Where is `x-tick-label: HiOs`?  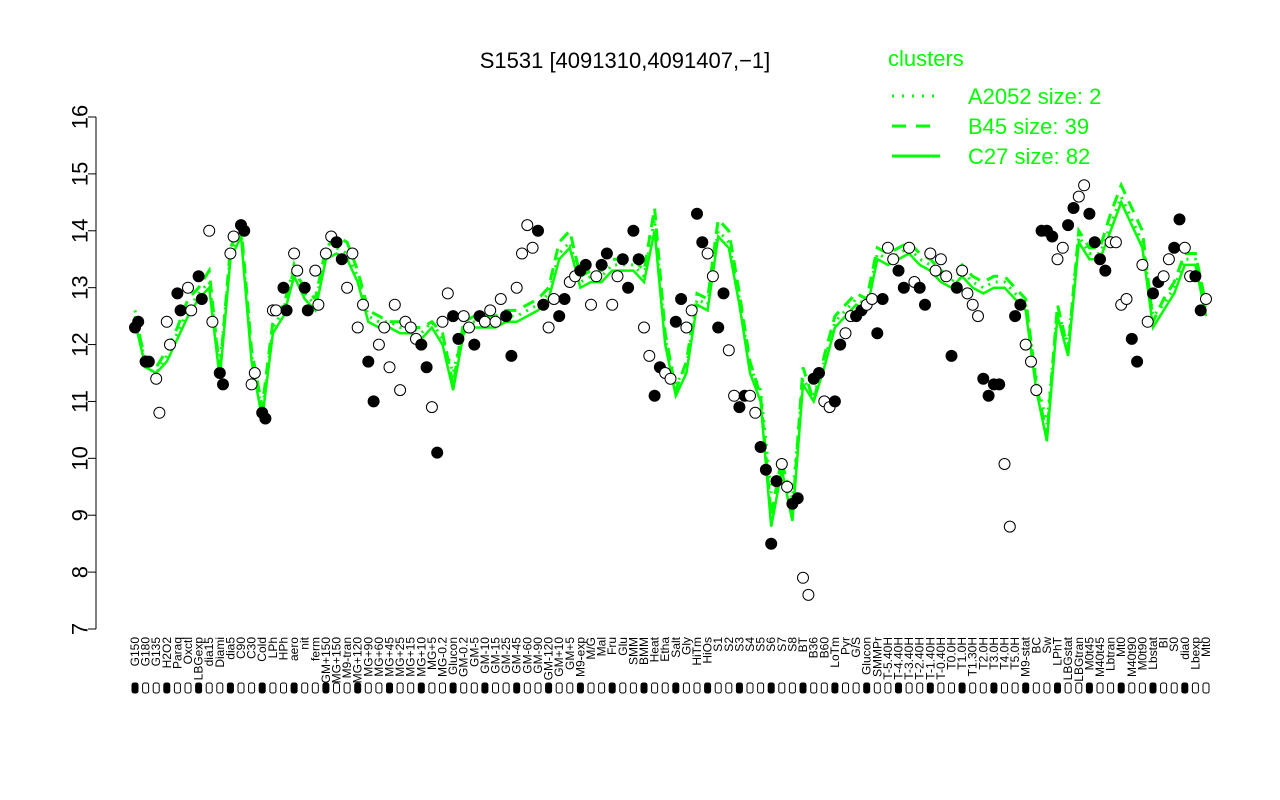
x-tick-label: HiOs is located at coordinates (708, 650).